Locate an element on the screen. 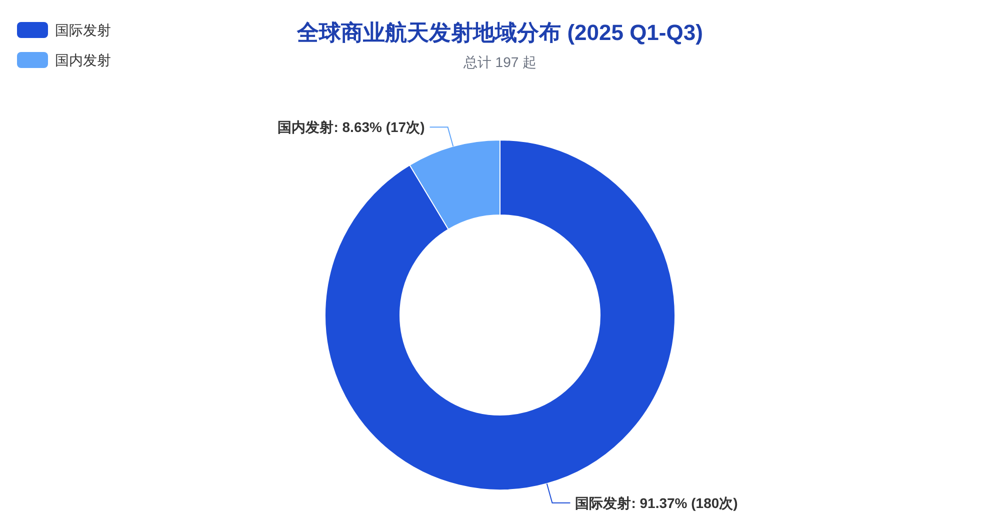  text: 总计 197 起 is located at coordinates (499, 62).